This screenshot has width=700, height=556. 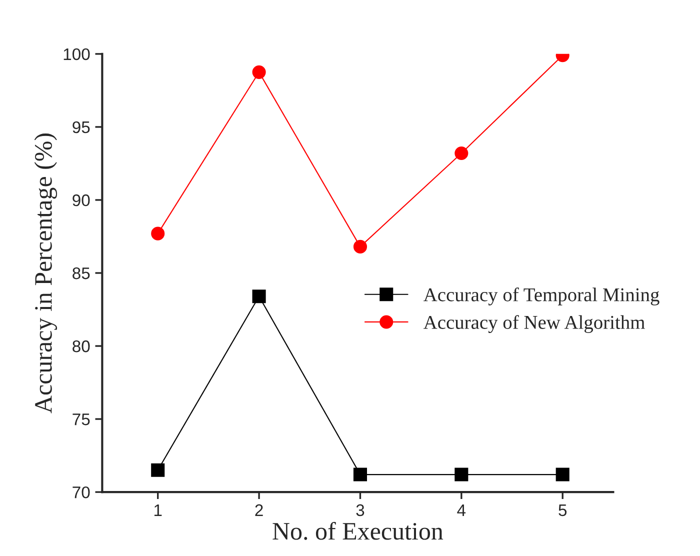 What do you see at coordinates (360, 510) in the screenshot?
I see `x-tick-label: 3` at bounding box center [360, 510].